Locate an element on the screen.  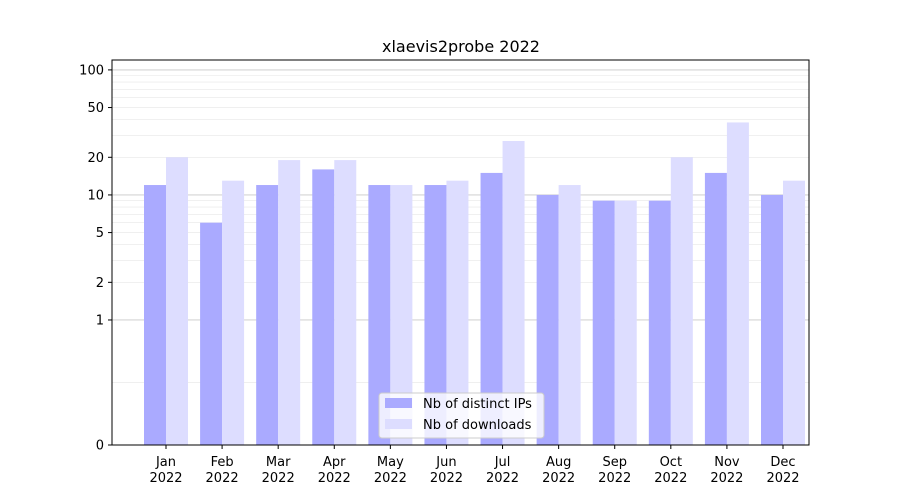
x-tick-label: Apr 2022 is located at coordinates (334, 470).